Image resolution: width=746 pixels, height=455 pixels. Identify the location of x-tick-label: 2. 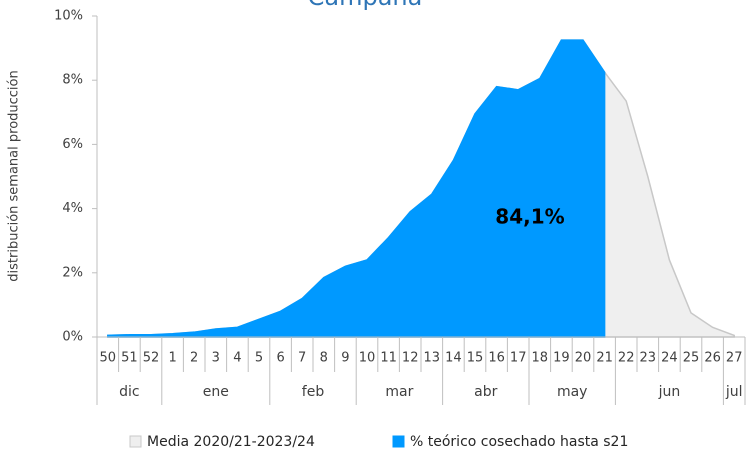
(194, 358).